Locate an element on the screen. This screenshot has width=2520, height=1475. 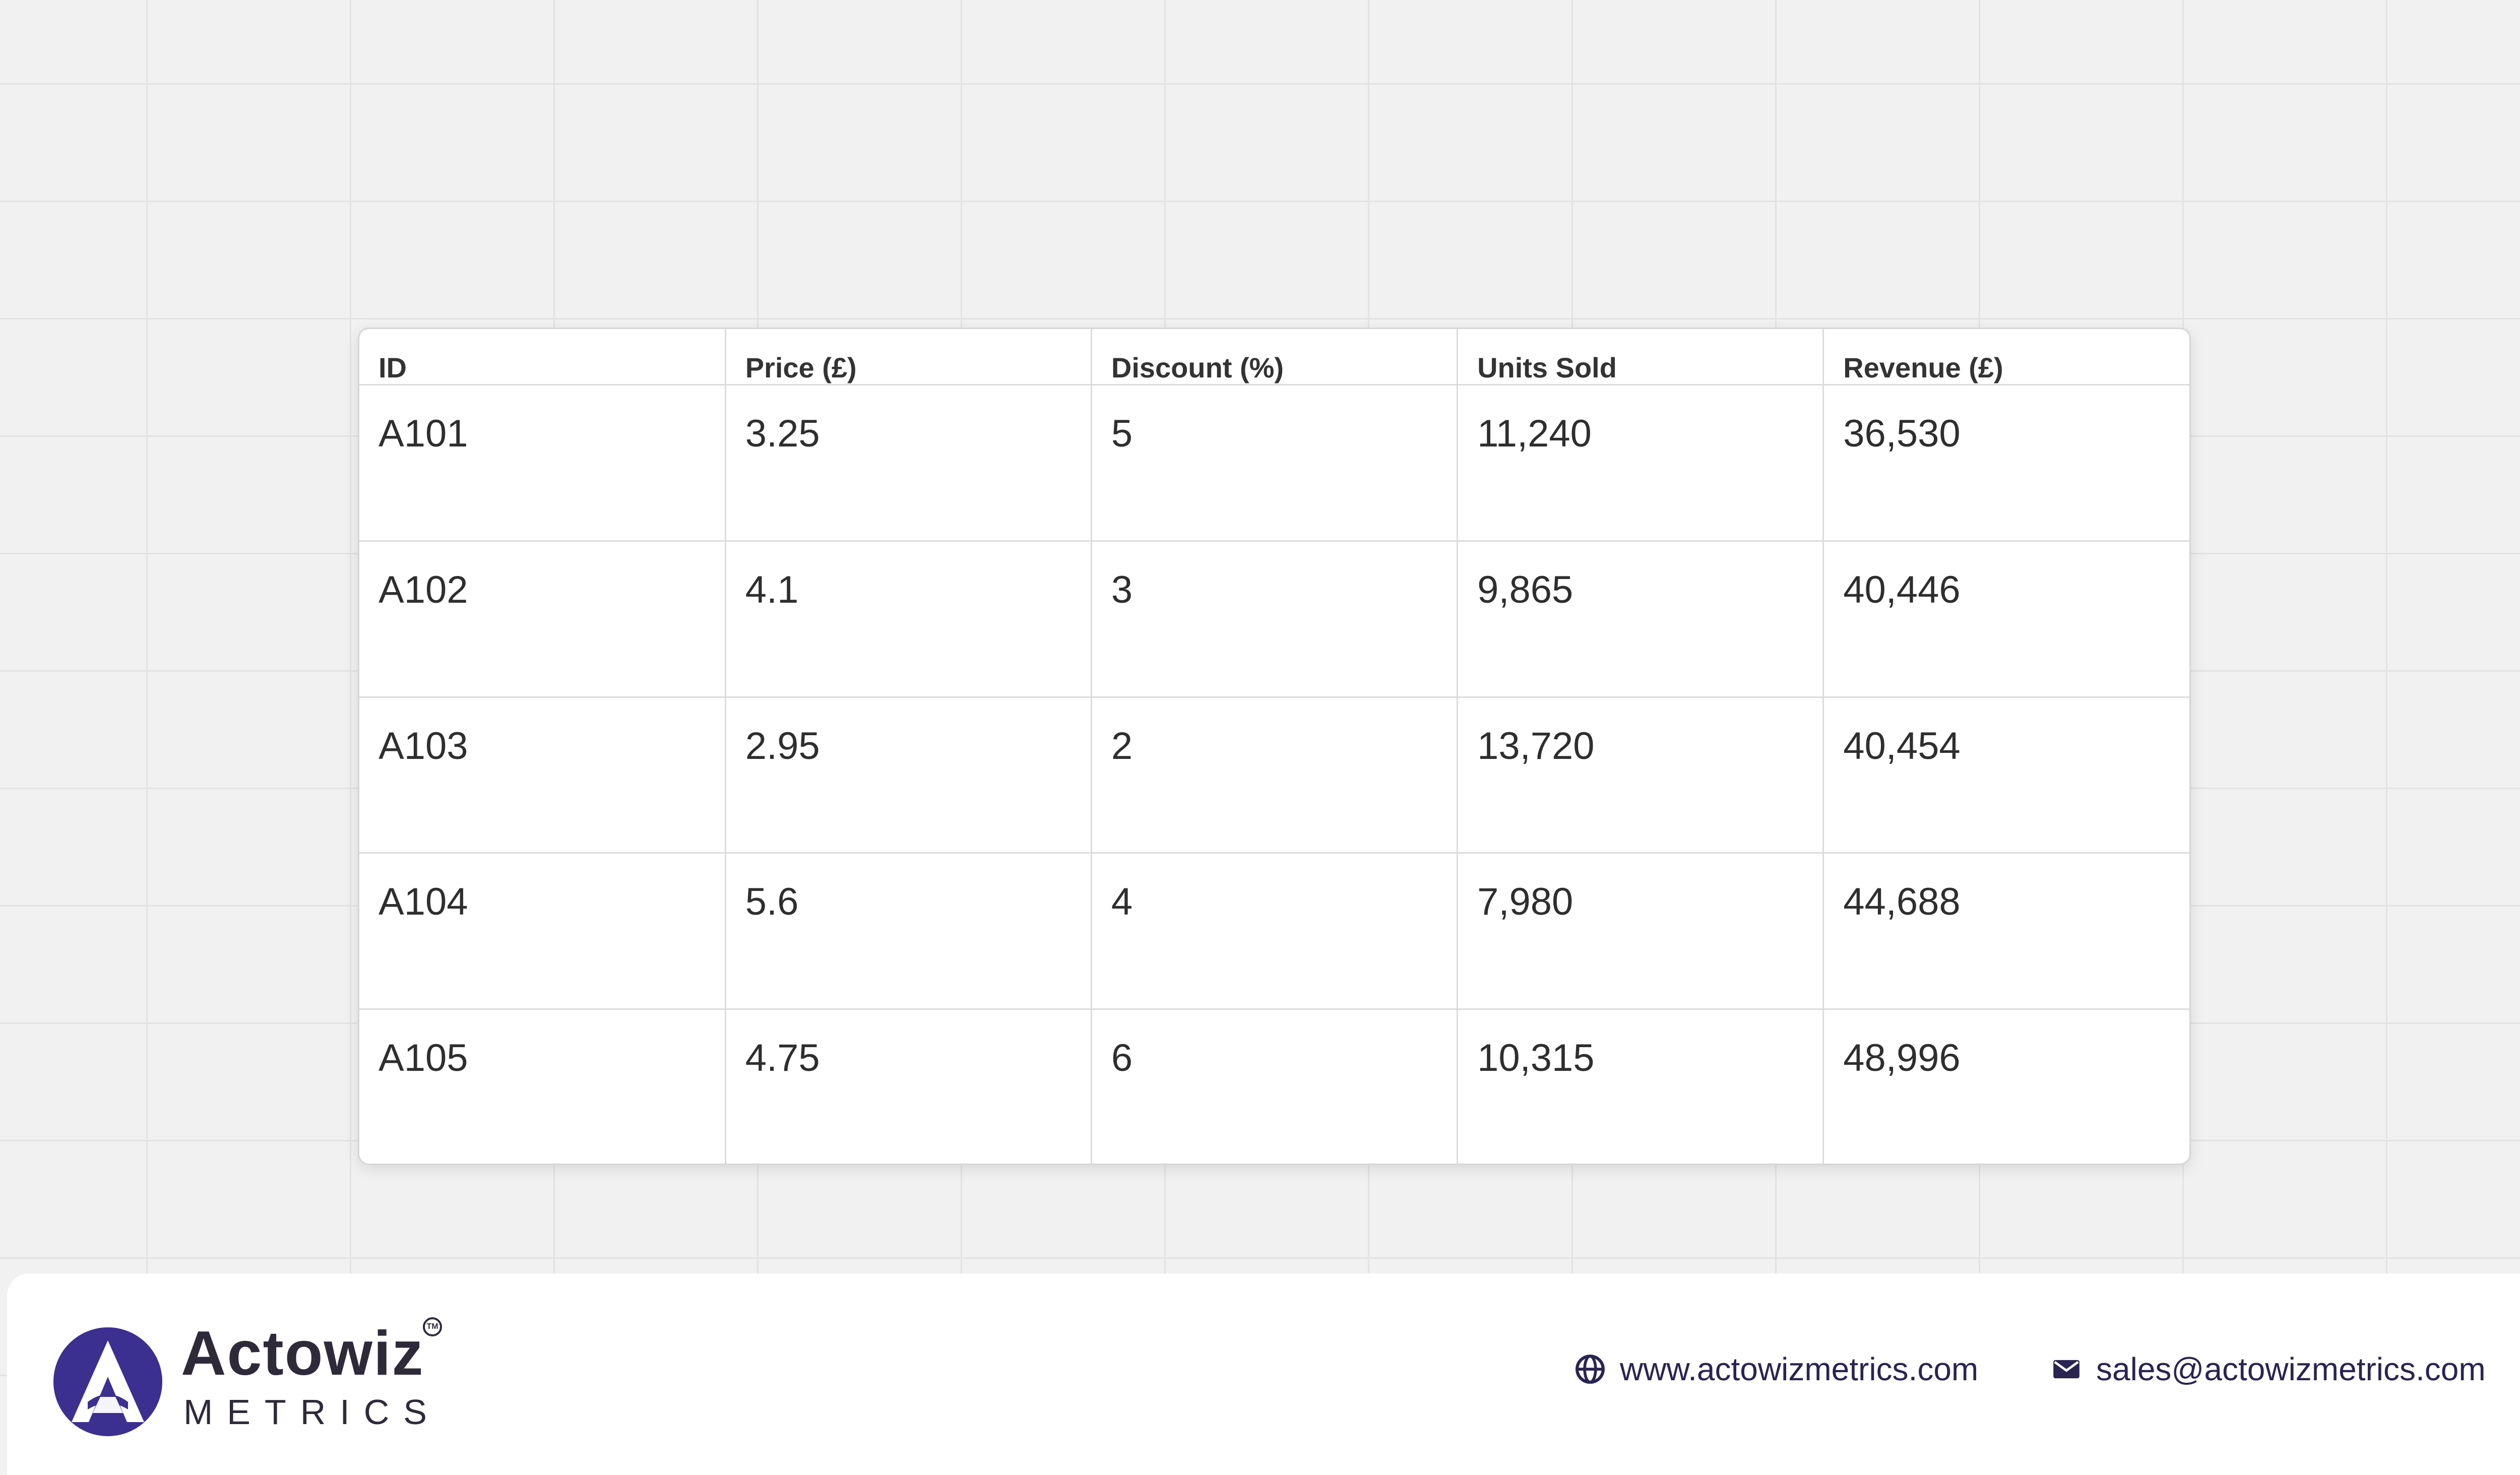
table-row: A101 3.25 5 11,240 36,530 is located at coordinates (1274, 463).